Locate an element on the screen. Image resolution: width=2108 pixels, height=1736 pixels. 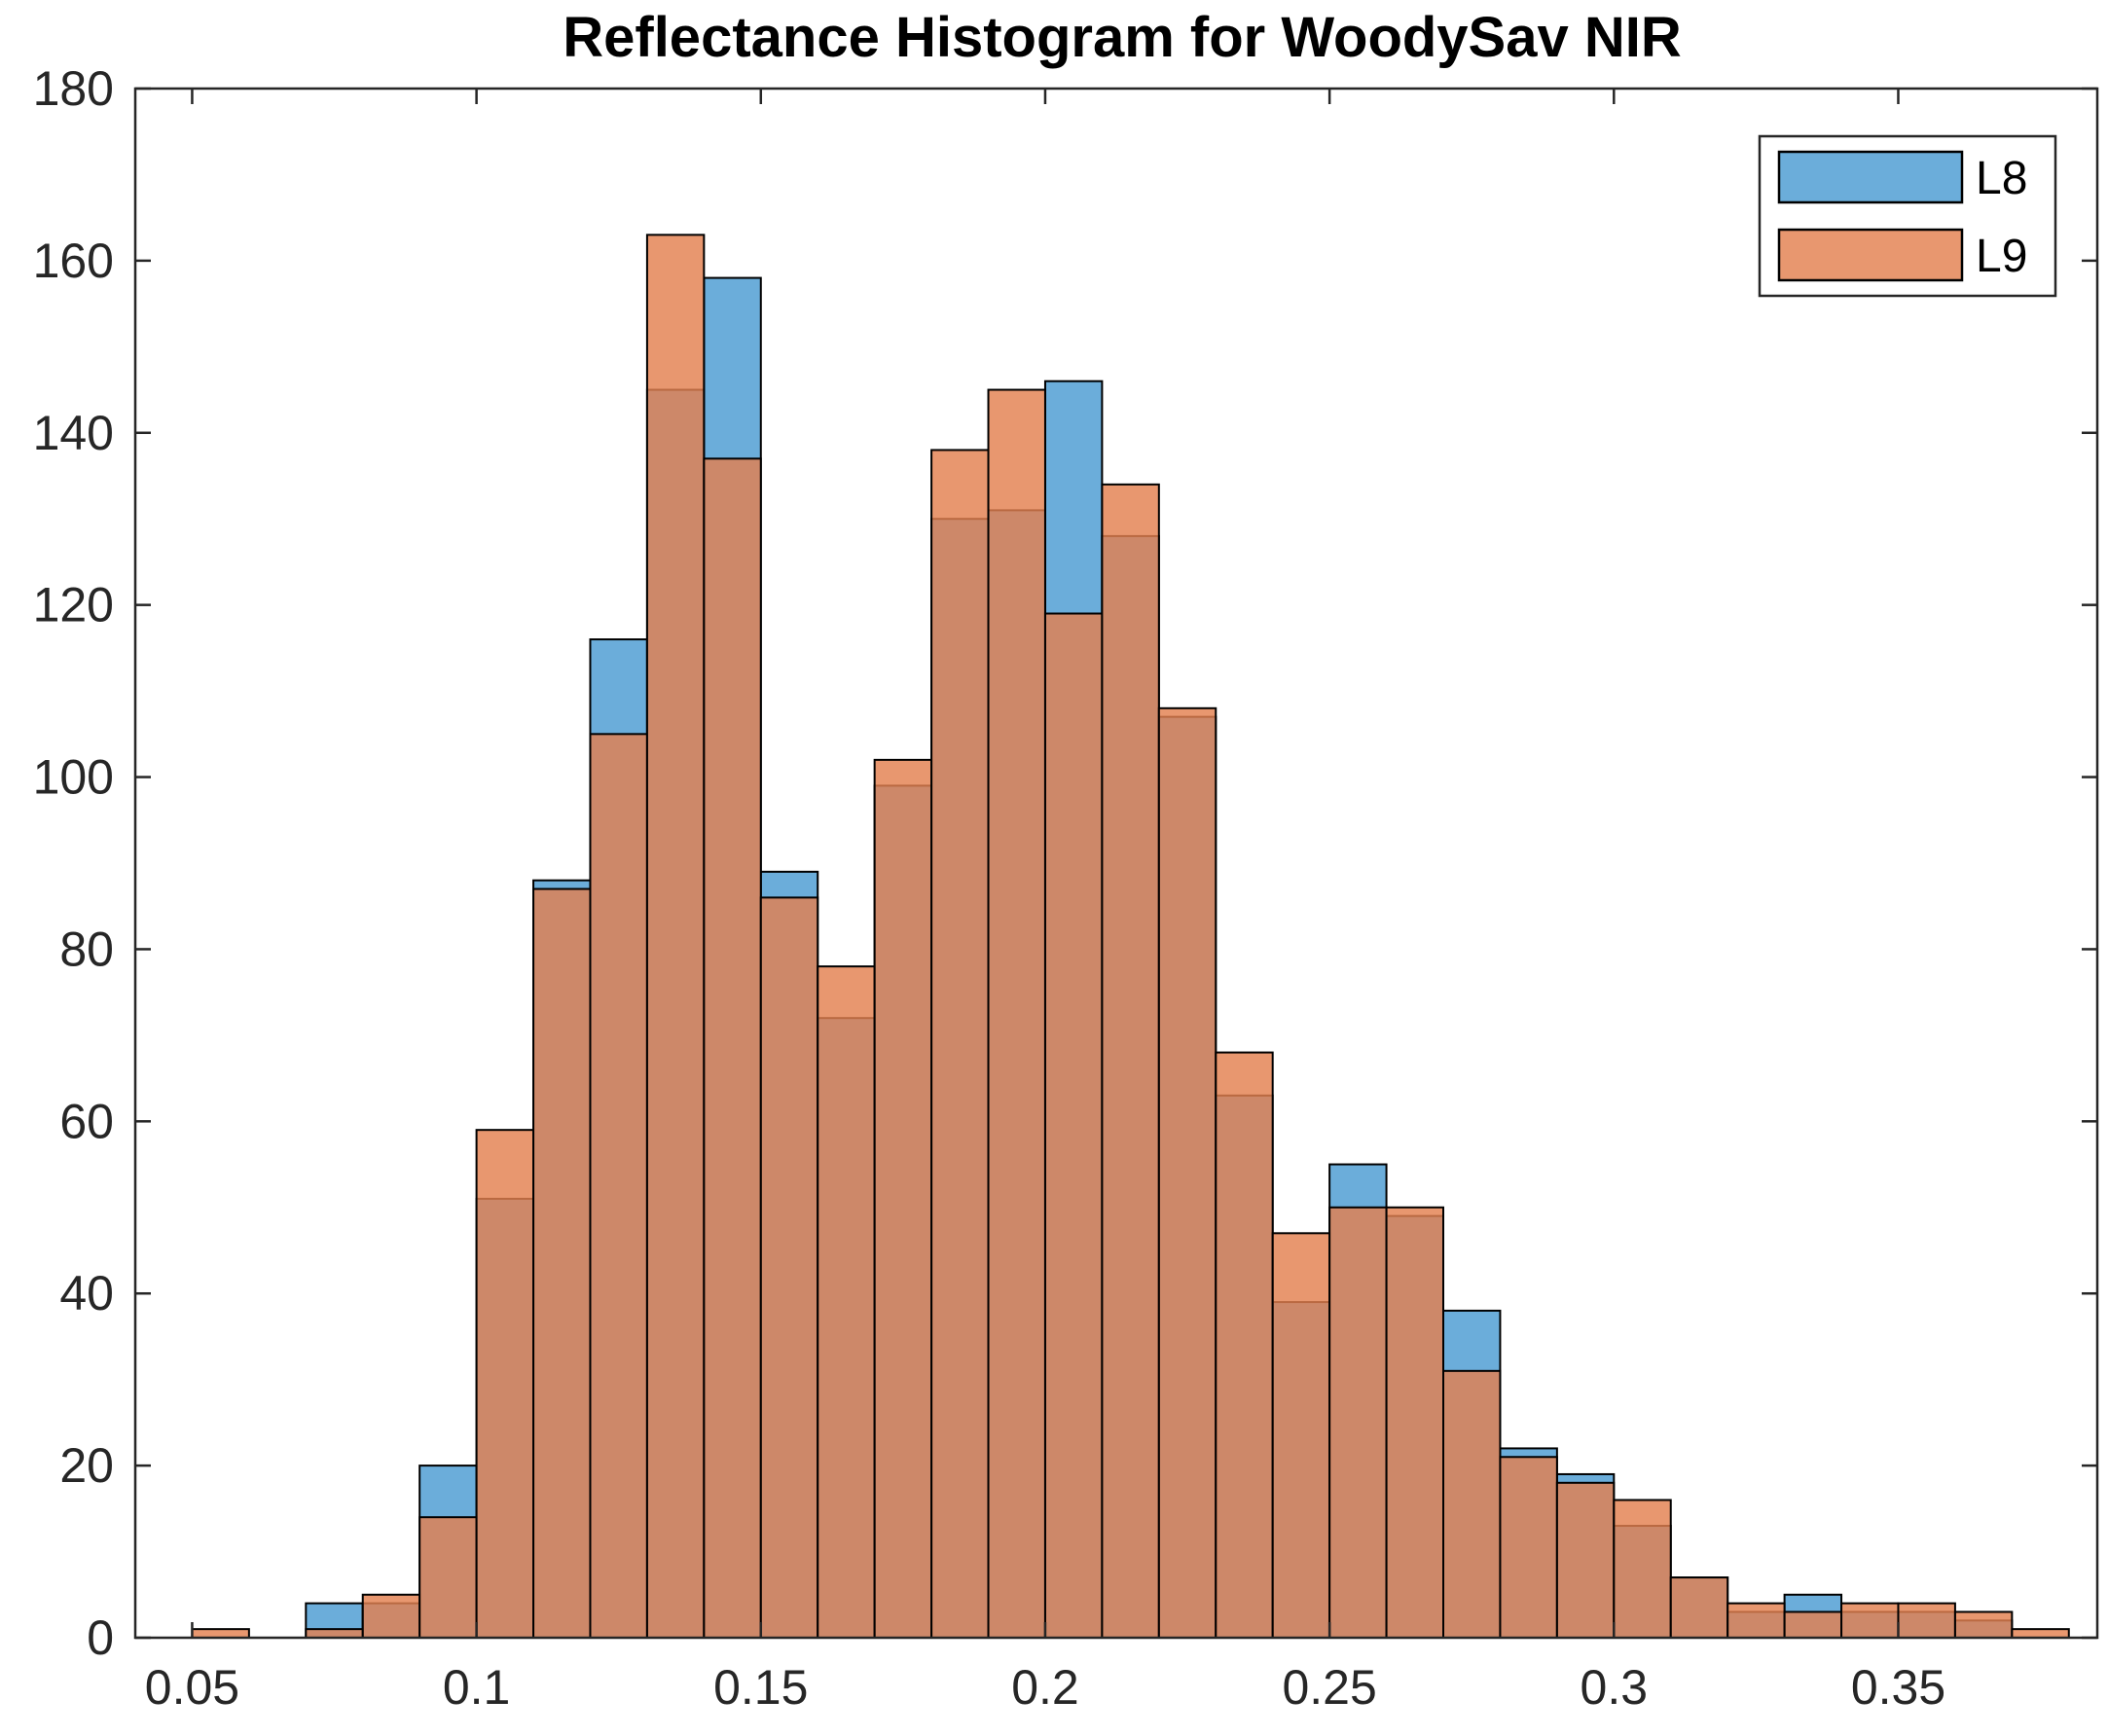
legend-swatch-l8 is located at coordinates (1870, 177).